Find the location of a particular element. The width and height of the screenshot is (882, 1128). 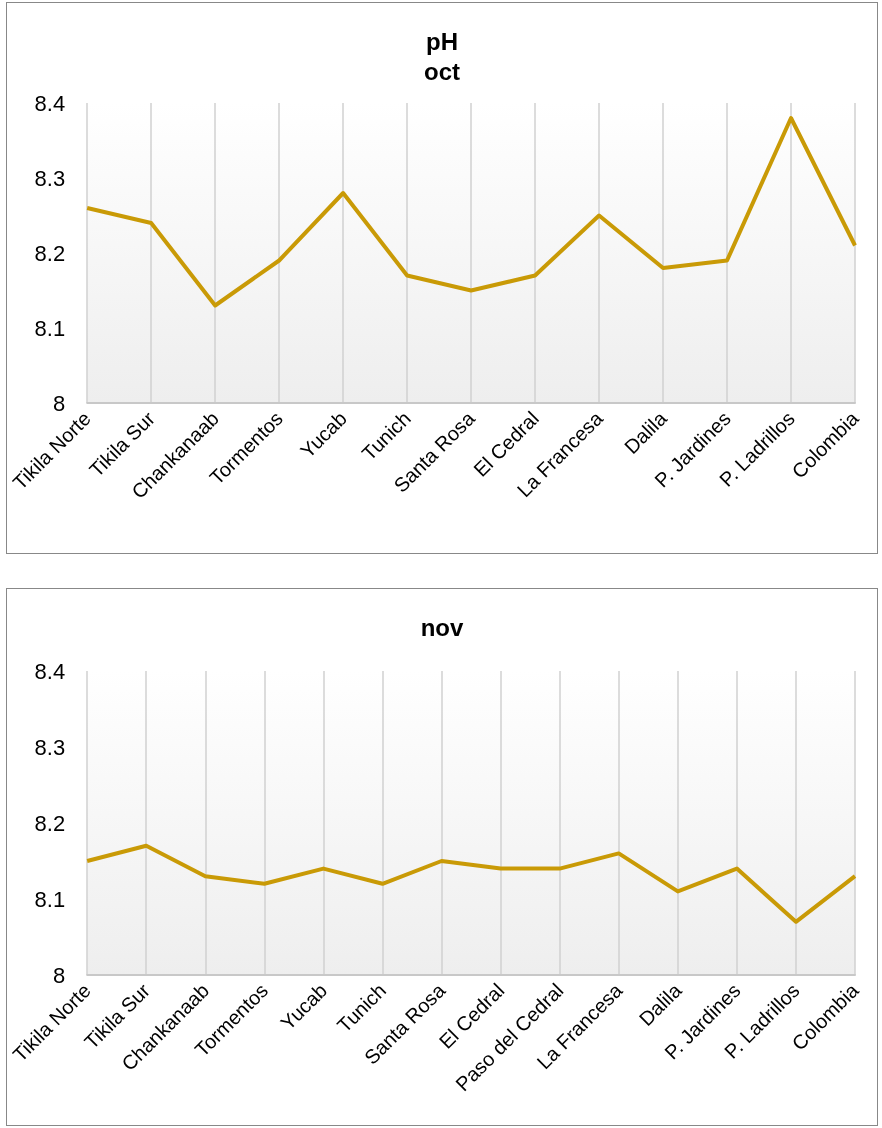

chart-title: pH oct is located at coordinates (442, 56).